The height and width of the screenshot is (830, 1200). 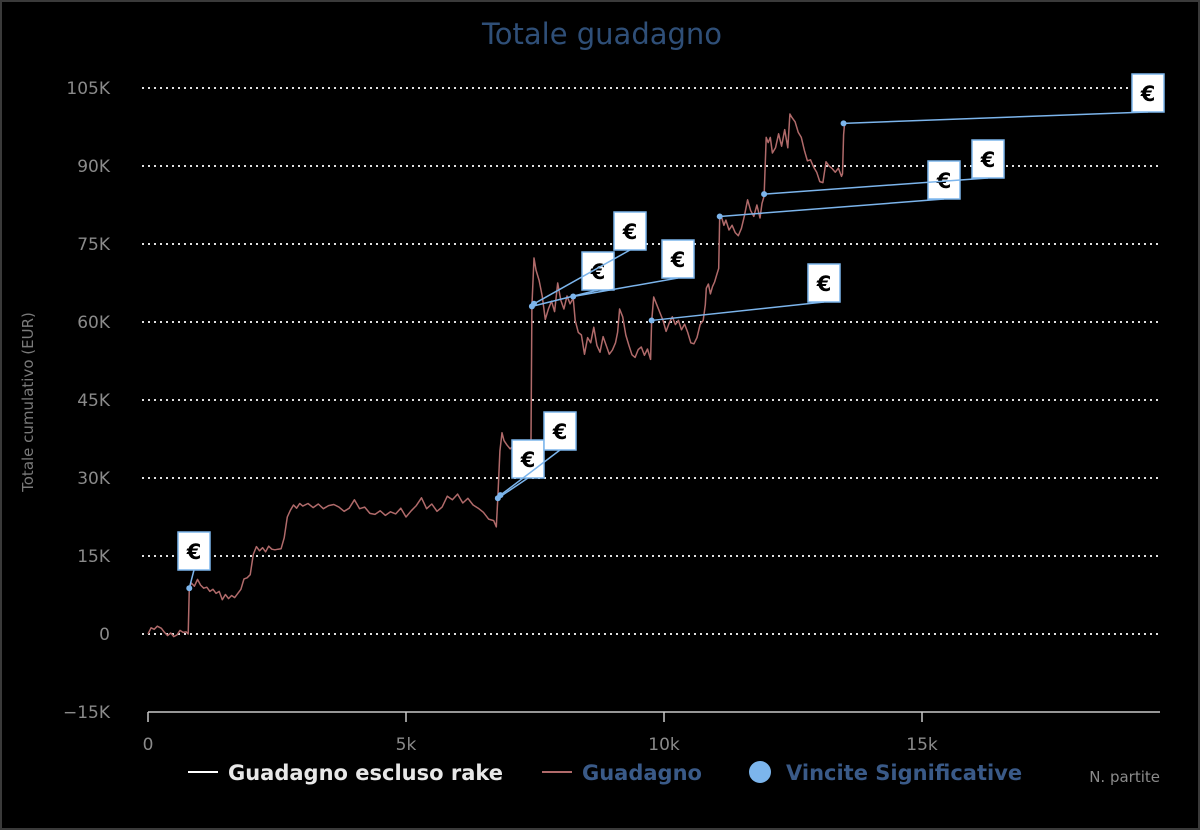 I want to click on y-tick-label: 15K, so click(x=94, y=557).